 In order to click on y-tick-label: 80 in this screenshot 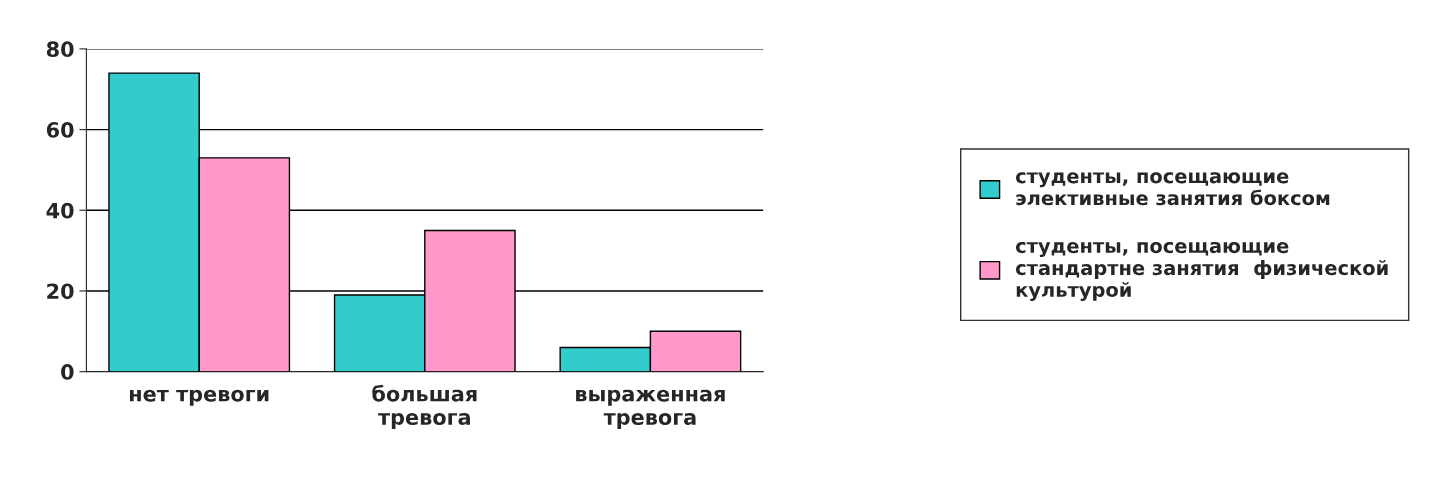, I will do `click(60, 49)`.